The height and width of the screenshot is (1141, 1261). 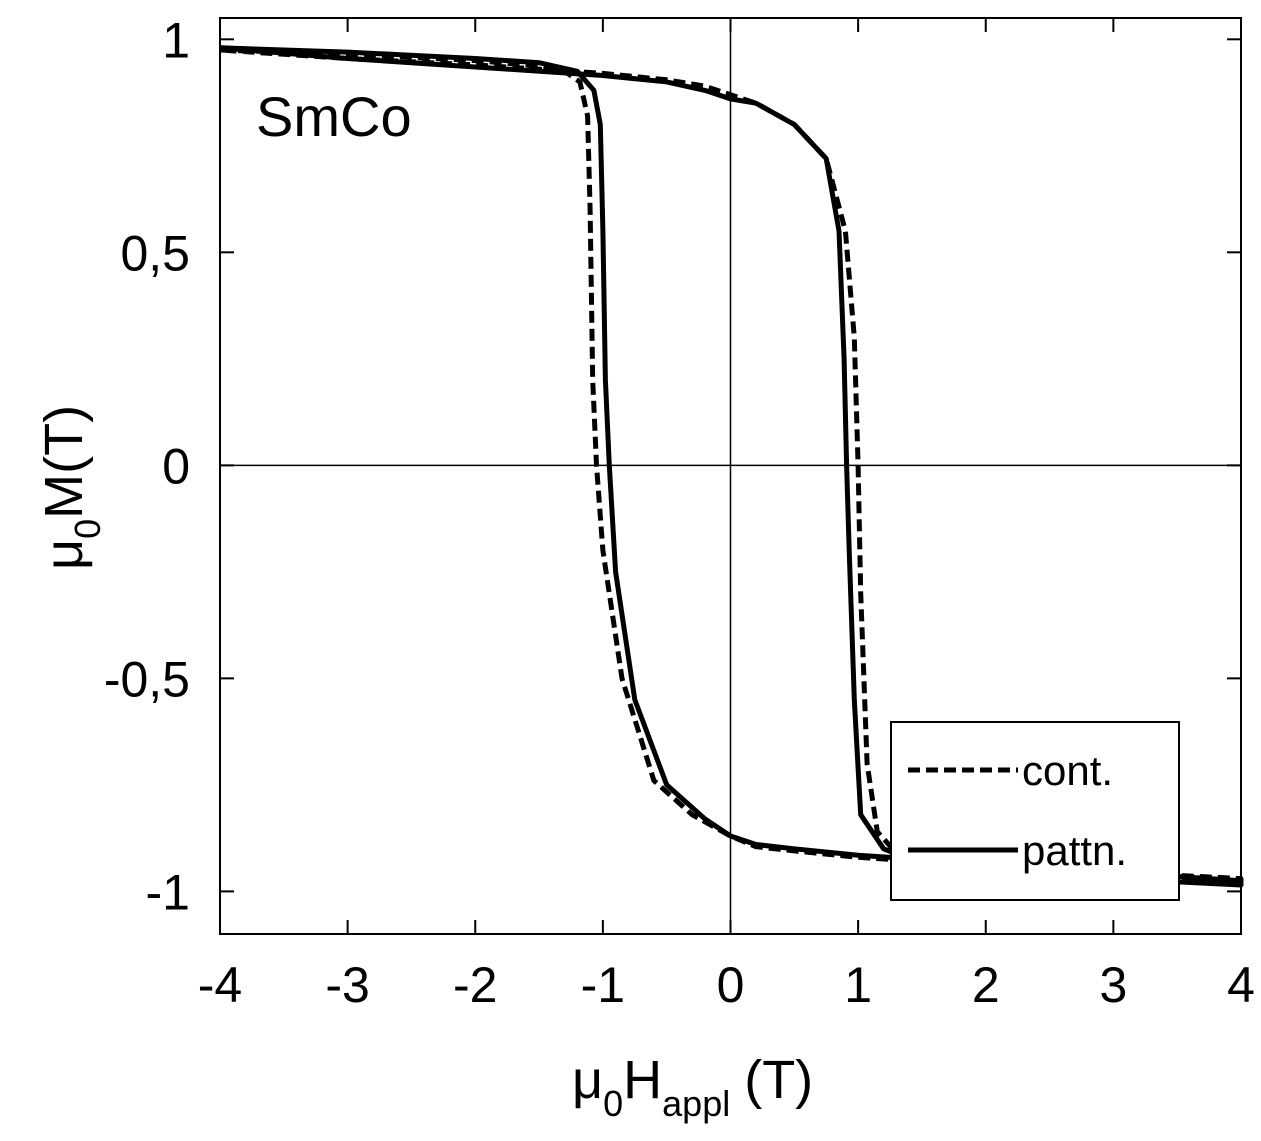 What do you see at coordinates (176, 40) in the screenshot?
I see `y-tick-label: 1` at bounding box center [176, 40].